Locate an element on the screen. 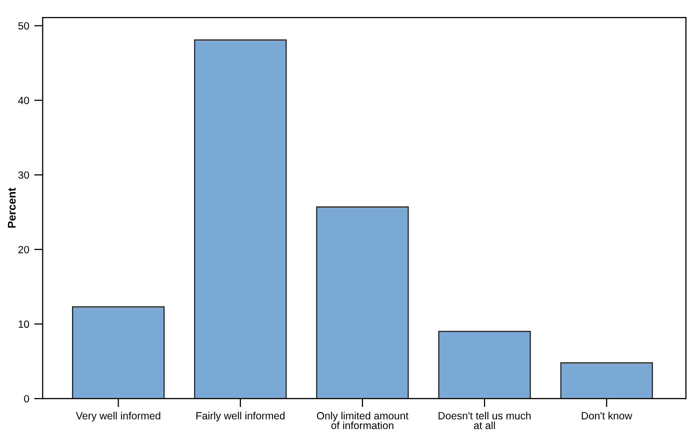 This screenshot has height=438, width=688. y-tick-label: 30 is located at coordinates (24, 175).